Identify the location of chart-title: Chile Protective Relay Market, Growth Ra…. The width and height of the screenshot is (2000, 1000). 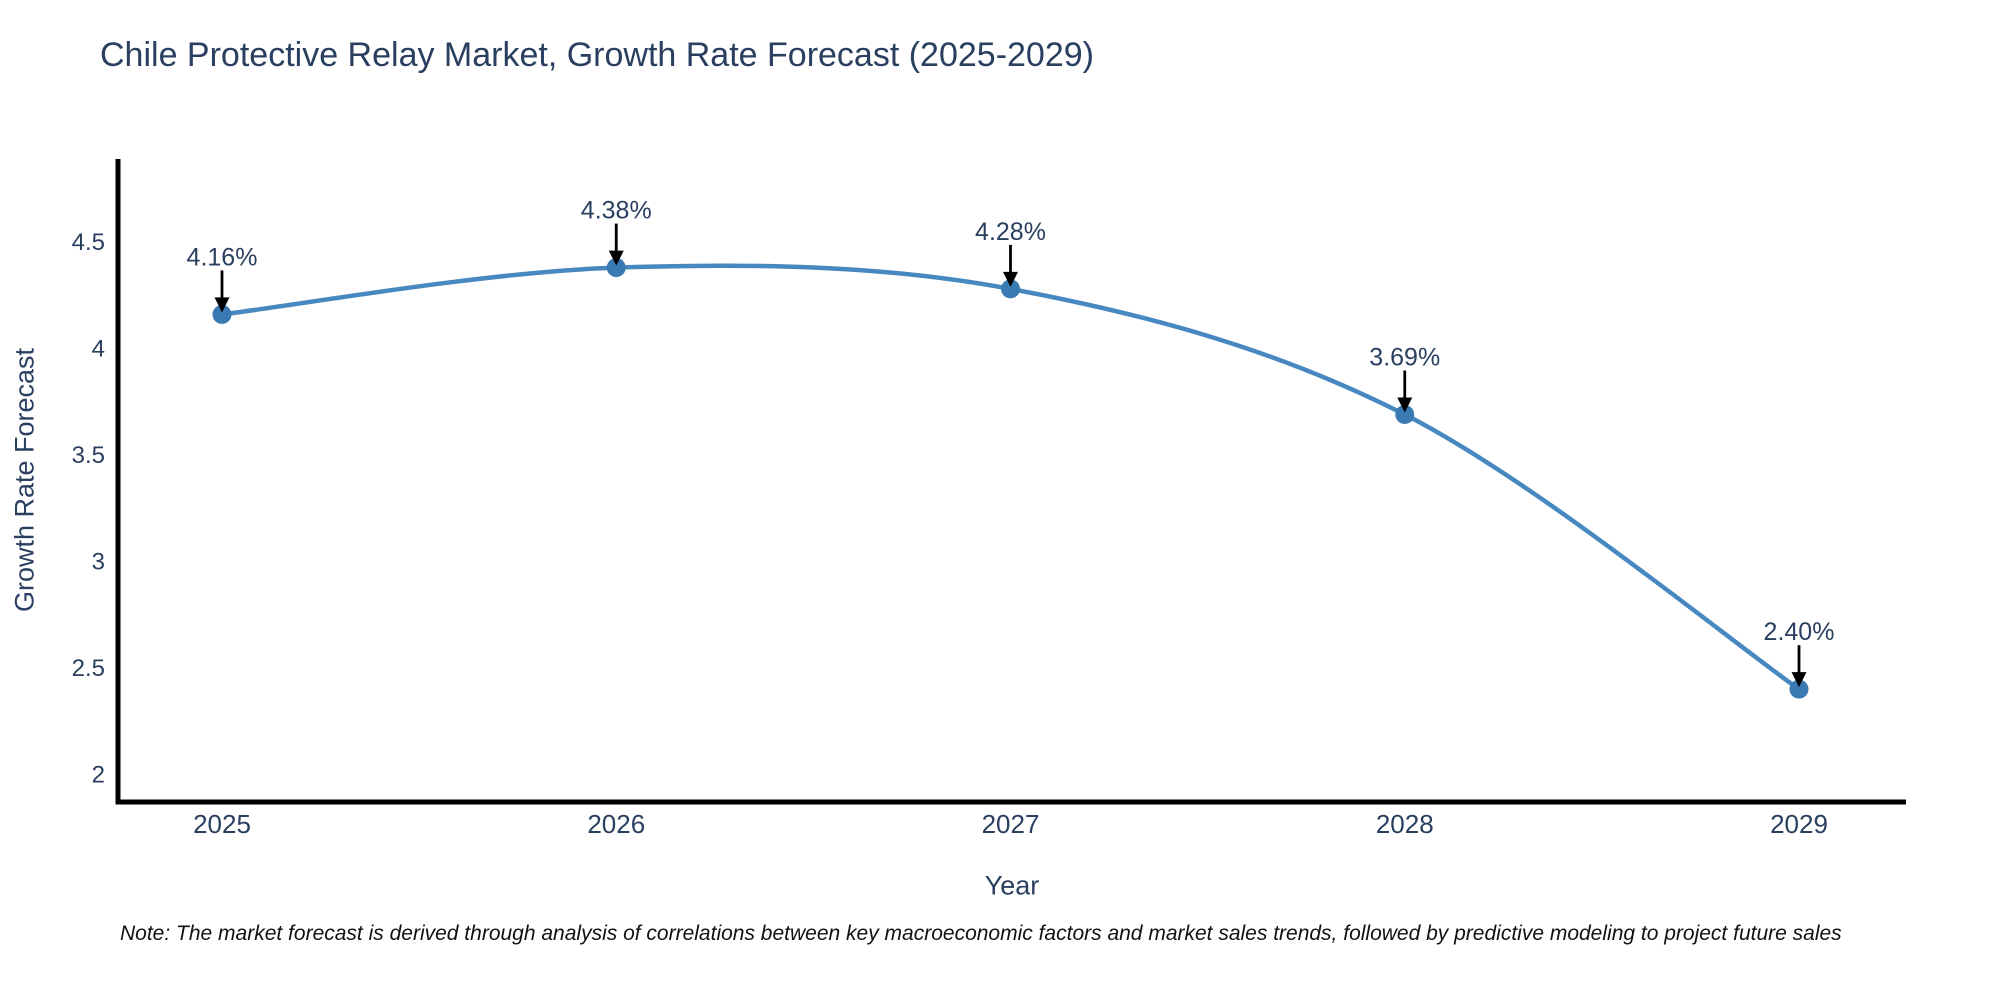
(597, 55).